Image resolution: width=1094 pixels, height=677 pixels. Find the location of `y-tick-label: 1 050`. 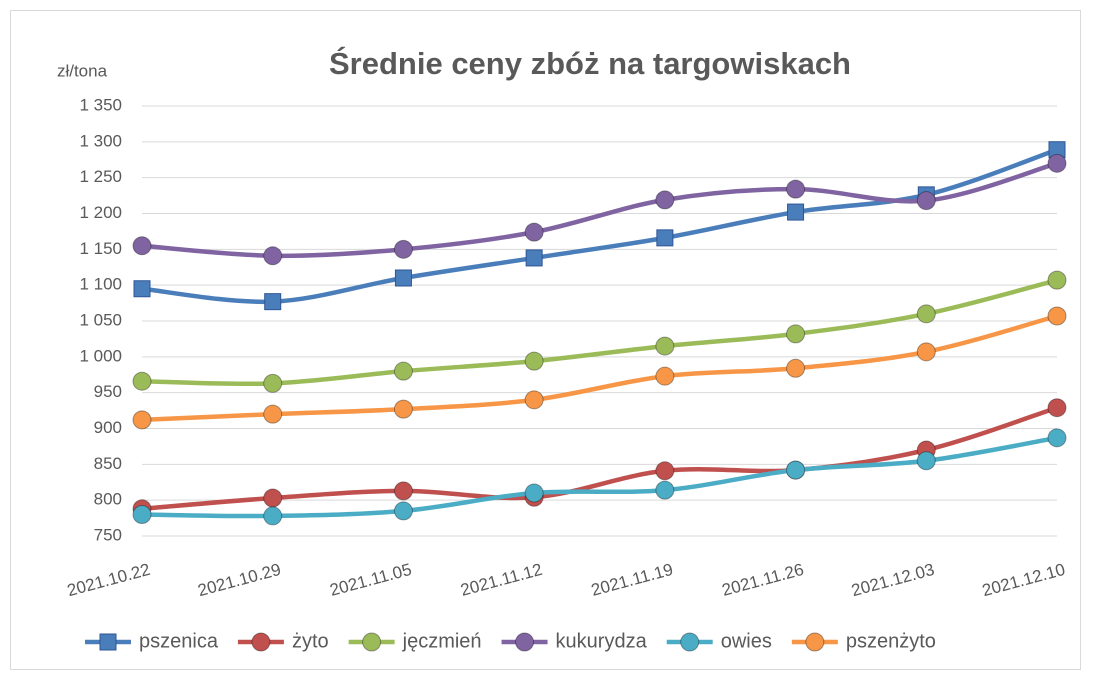

y-tick-label: 1 050 is located at coordinates (100, 319).